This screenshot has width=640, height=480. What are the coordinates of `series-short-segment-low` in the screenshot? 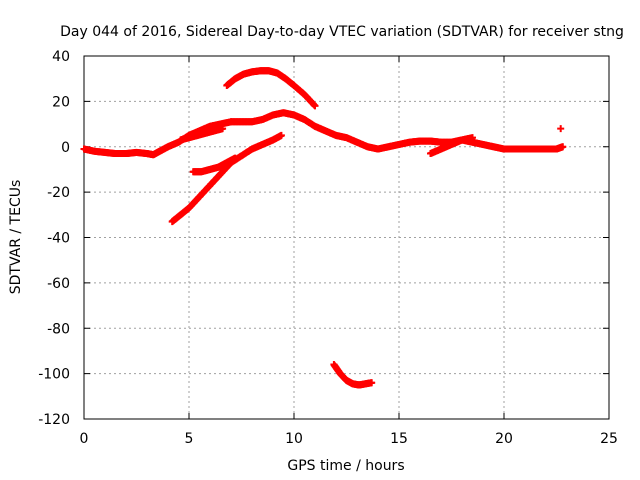 It's located at (214, 165).